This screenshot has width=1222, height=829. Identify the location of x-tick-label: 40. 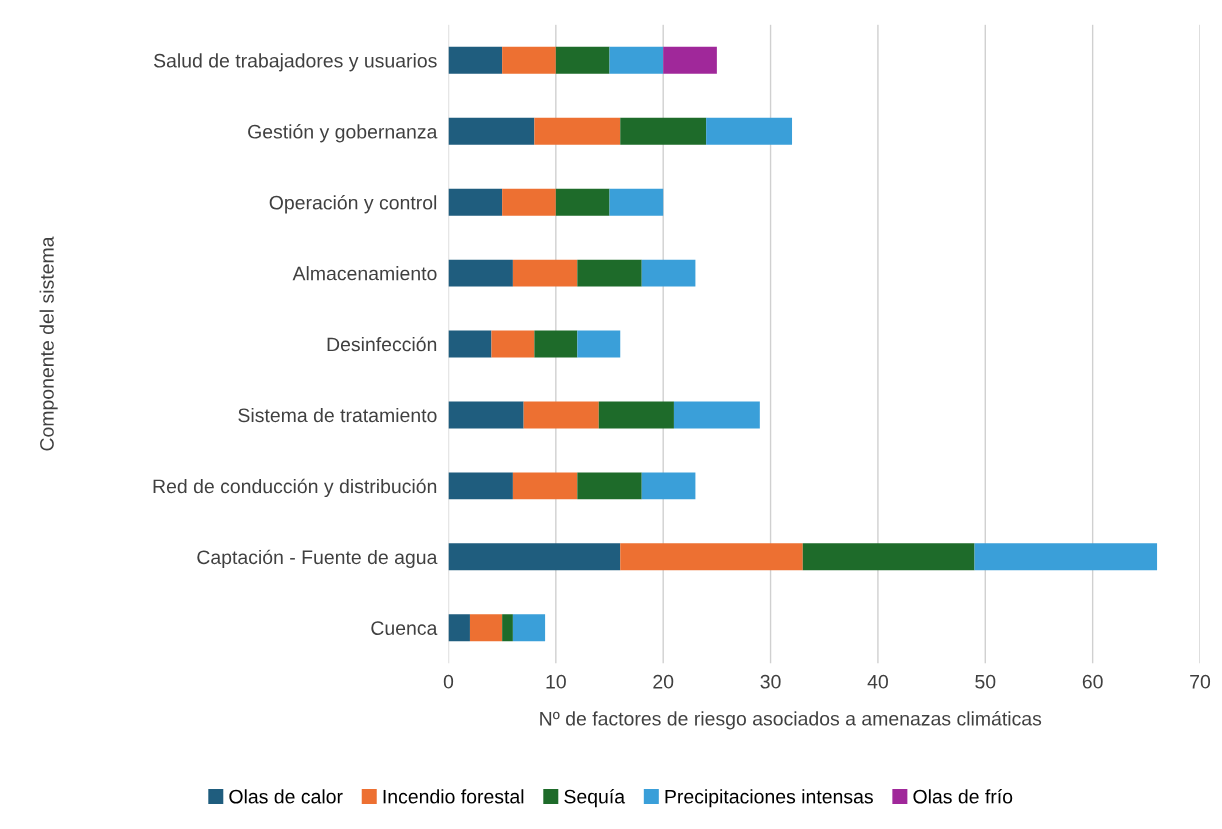
(877, 681).